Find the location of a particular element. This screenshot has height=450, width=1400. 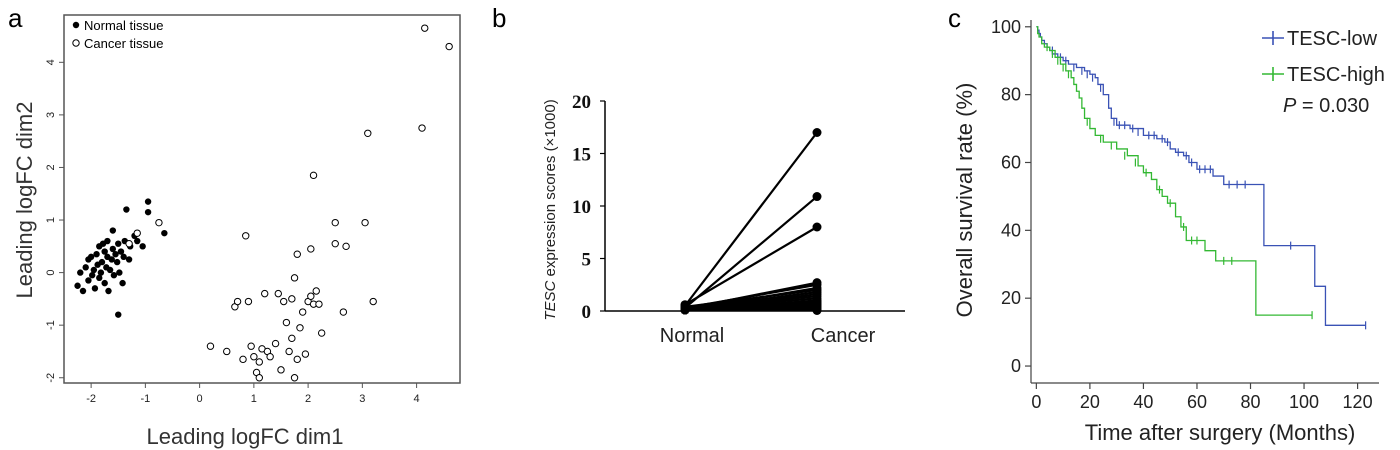

panel-b-ylabel: TESC expression scores (×1000) is located at coordinates (550, 209).